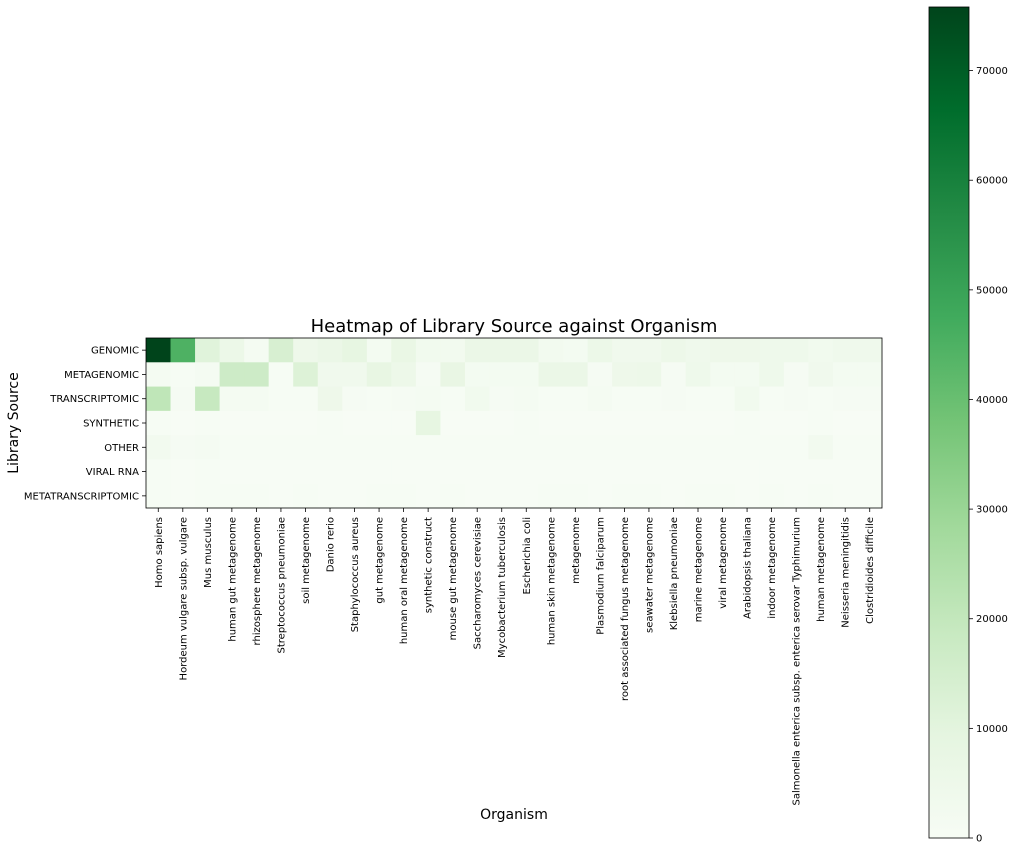  I want to click on y-tick-label: METATRANSCRIPTOMIC, so click(81, 496).